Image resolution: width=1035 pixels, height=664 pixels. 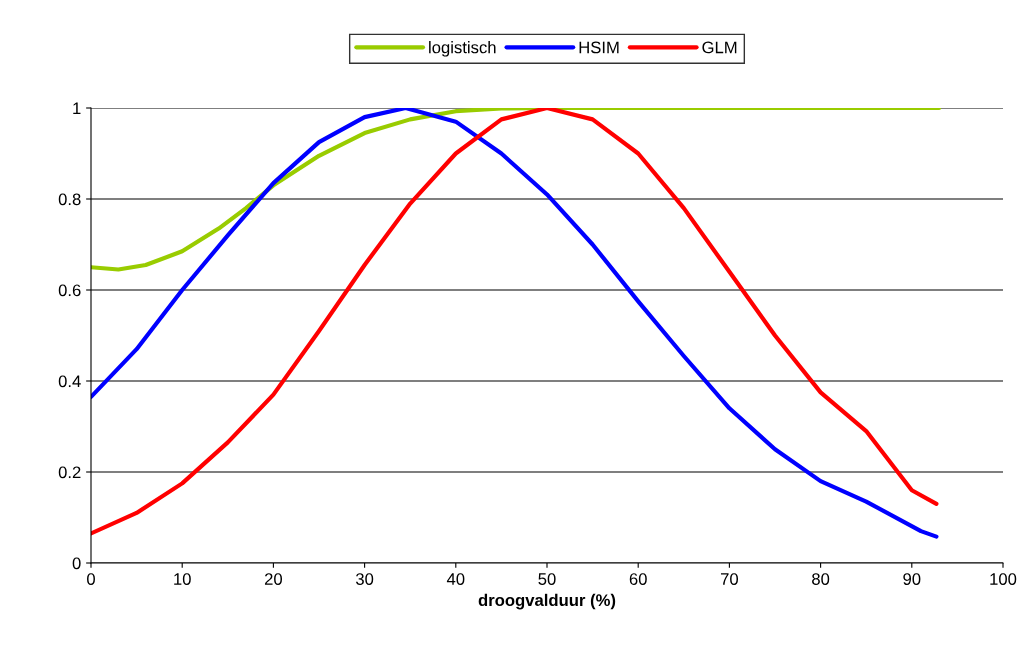 What do you see at coordinates (182, 579) in the screenshot?
I see `x-tick-label: 10` at bounding box center [182, 579].